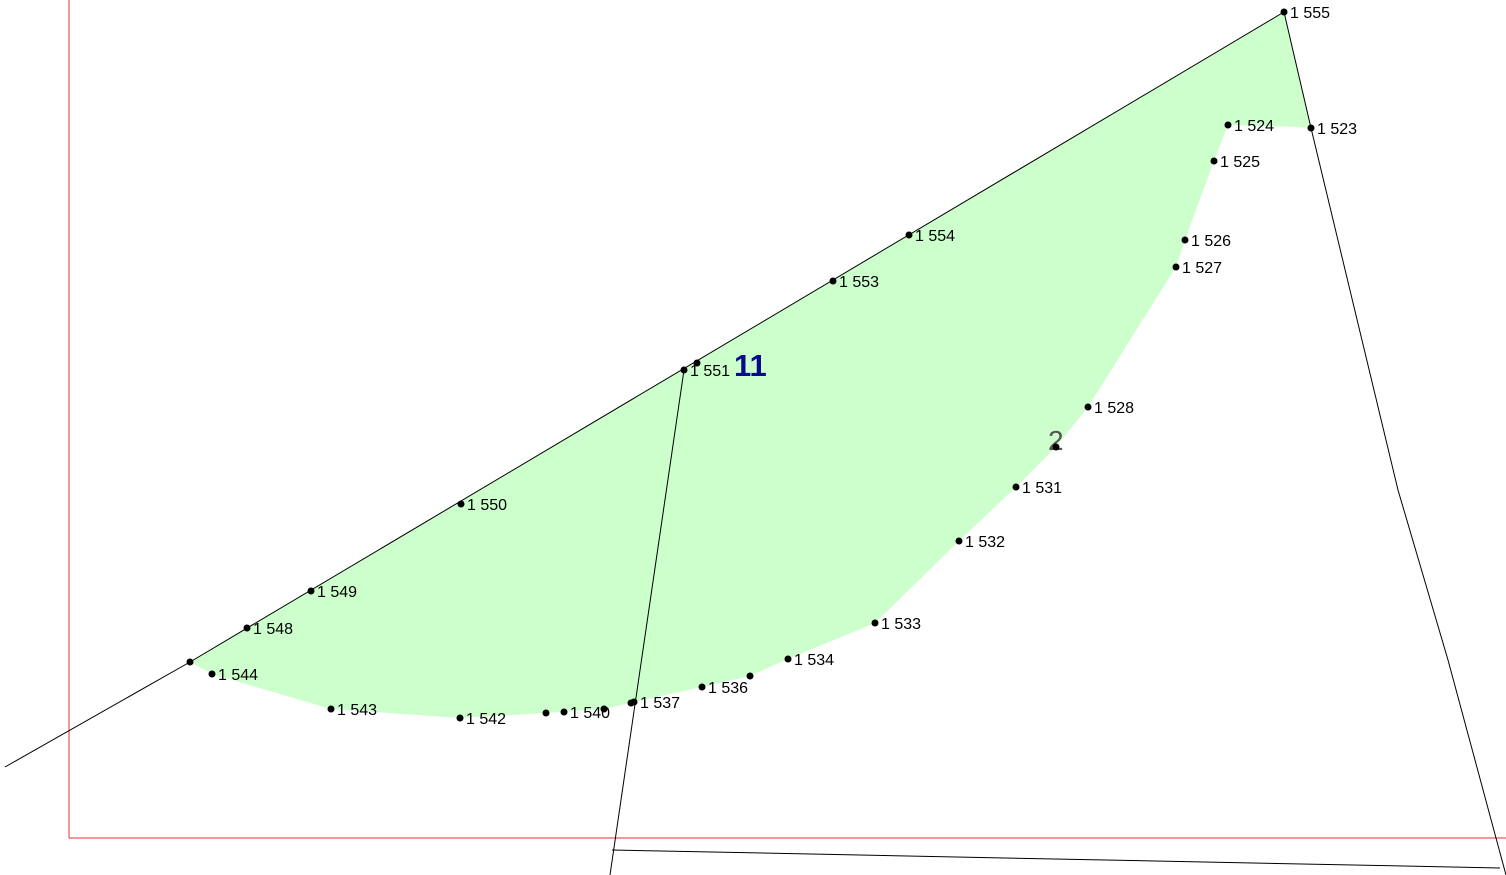 The height and width of the screenshot is (875, 1506). What do you see at coordinates (1337, 129) in the screenshot?
I see `point-label-1523: 1 523` at bounding box center [1337, 129].